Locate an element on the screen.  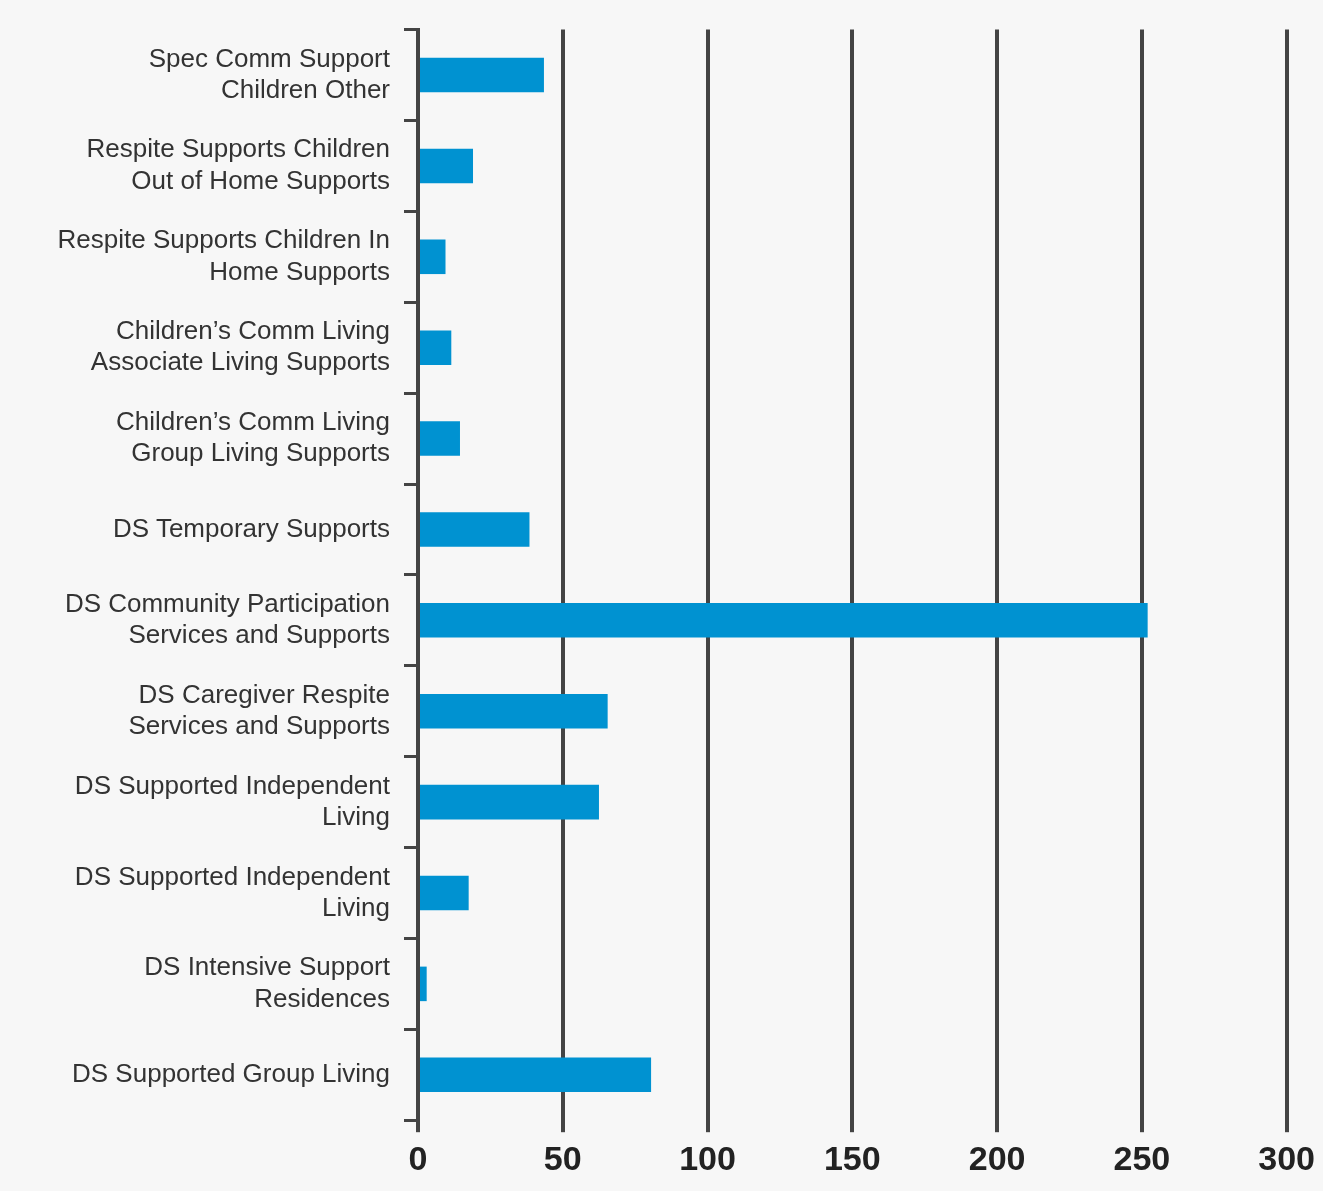
y-tick-label: Respite Supports Children Out of Home Supports is located at coordinates (238, 164).